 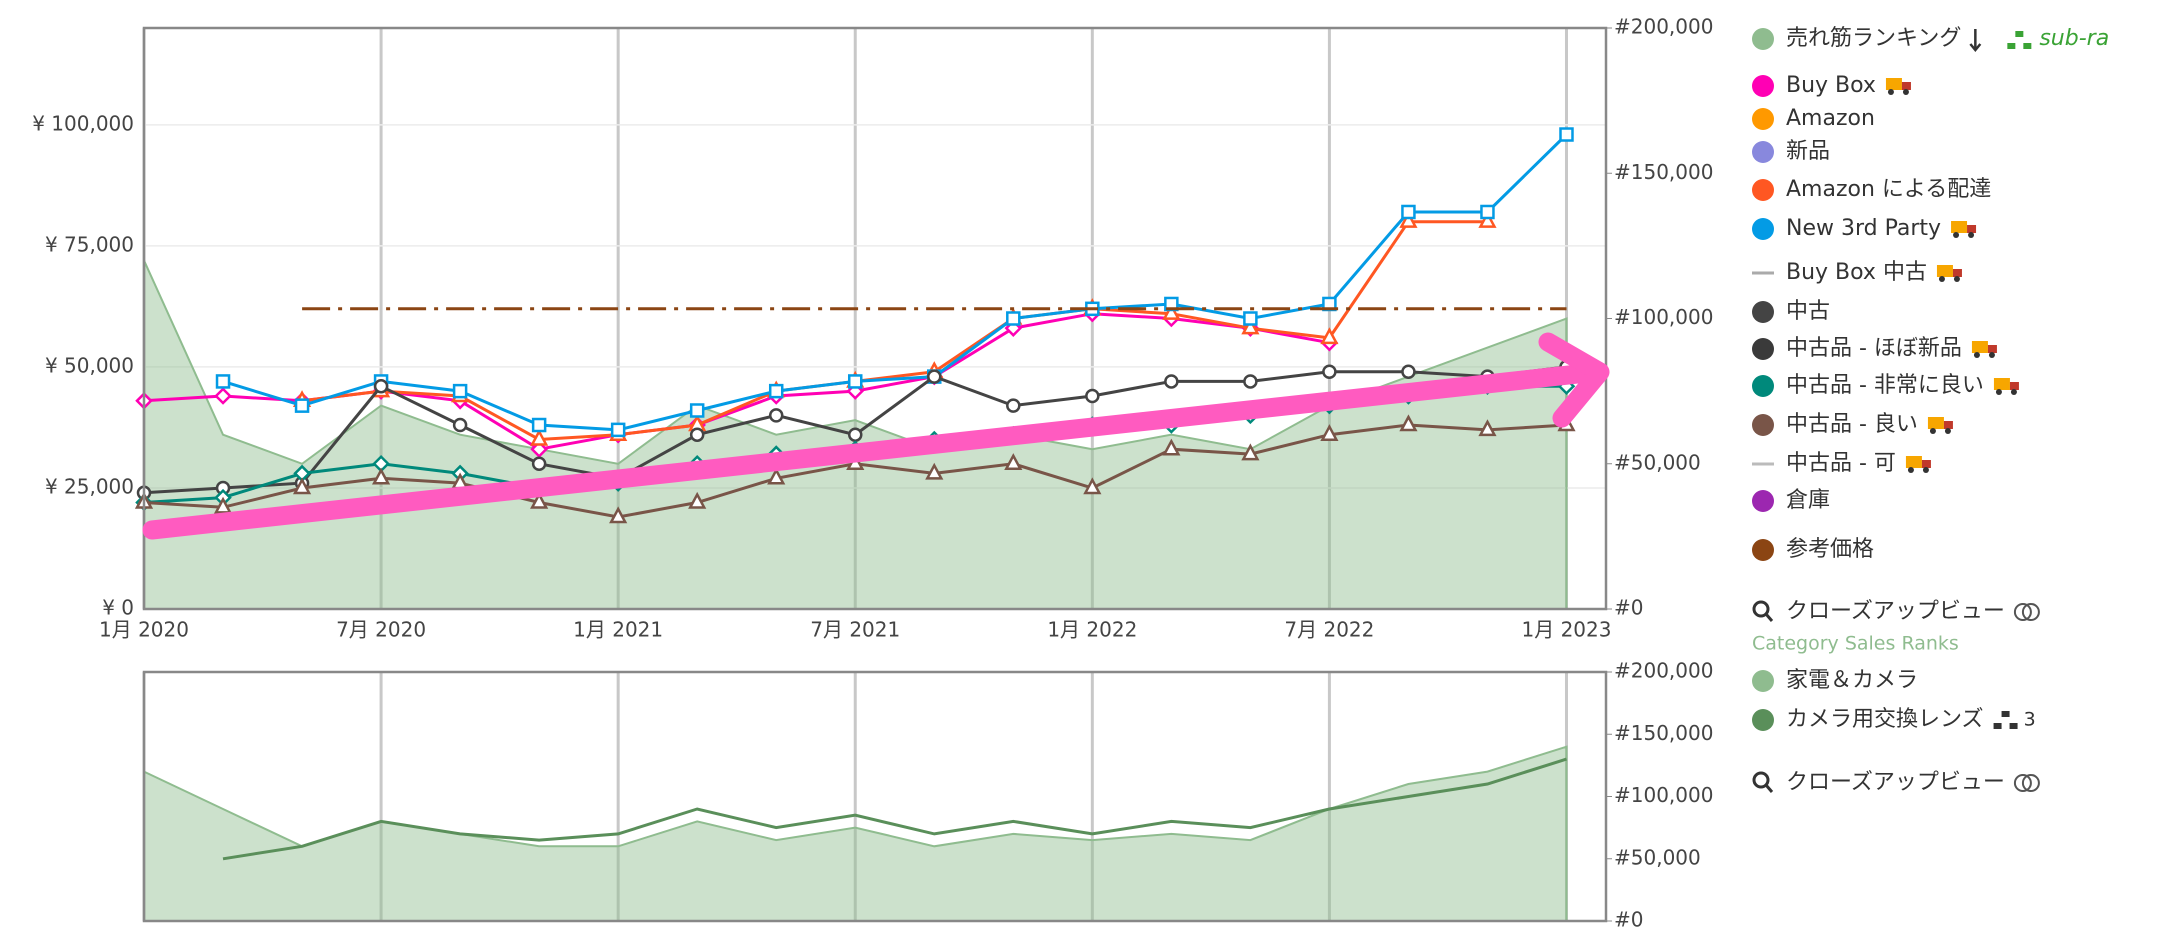 What do you see at coordinates (1852, 424) in the screenshot?
I see `legend-label: 中古品 - 良い` at bounding box center [1852, 424].